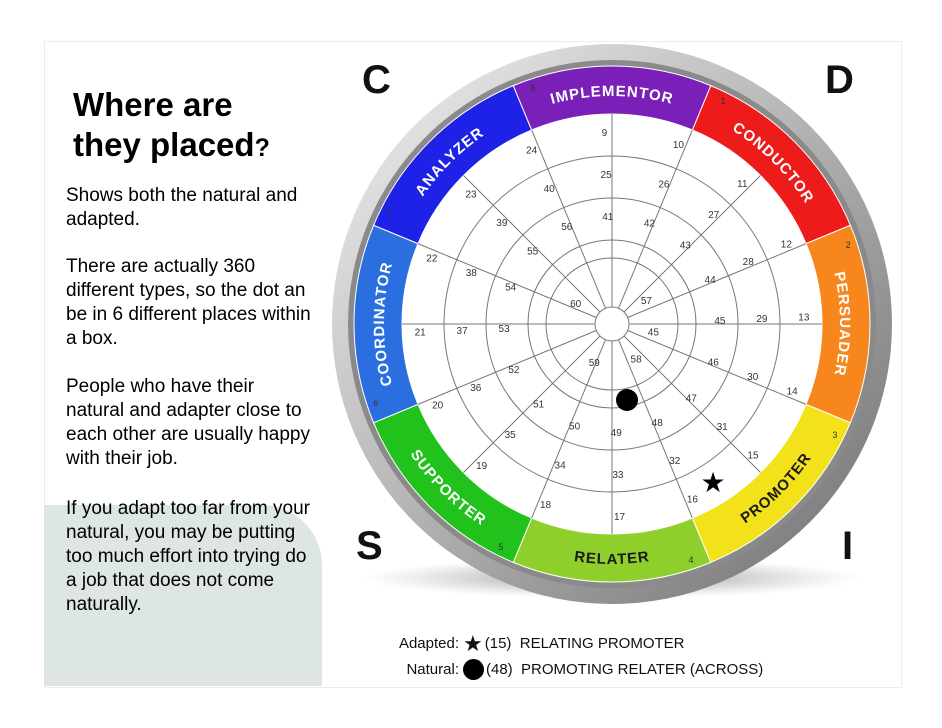  What do you see at coordinates (612, 558) in the screenshot?
I see `segment-label-relater: RELATER` at bounding box center [612, 558].